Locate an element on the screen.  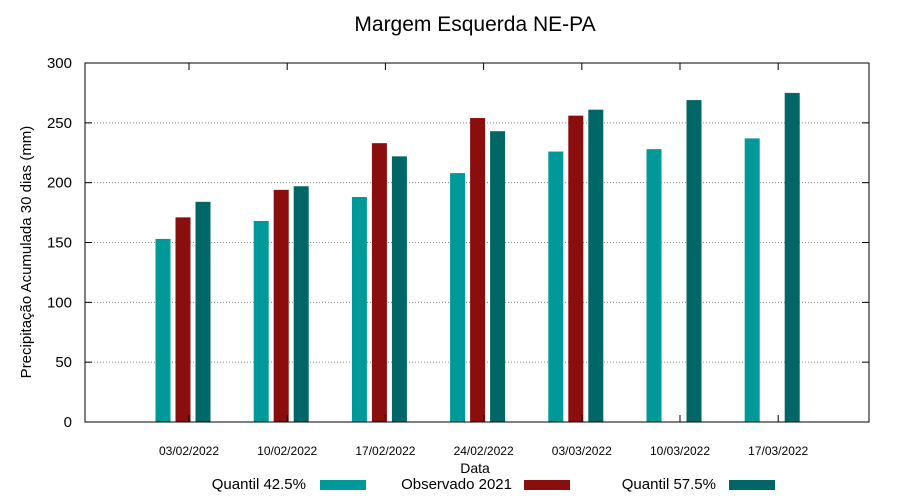
y-tick-label: 100 is located at coordinates (59, 302).